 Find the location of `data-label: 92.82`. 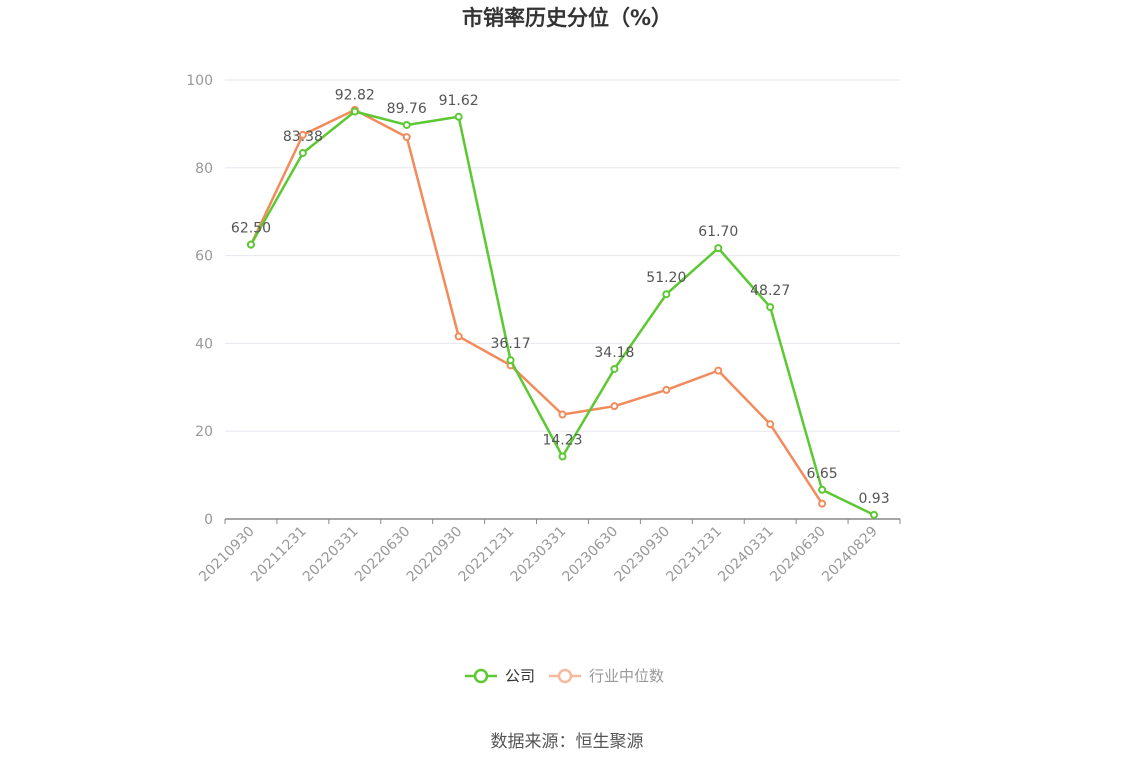

data-label: 92.82 is located at coordinates (355, 96).